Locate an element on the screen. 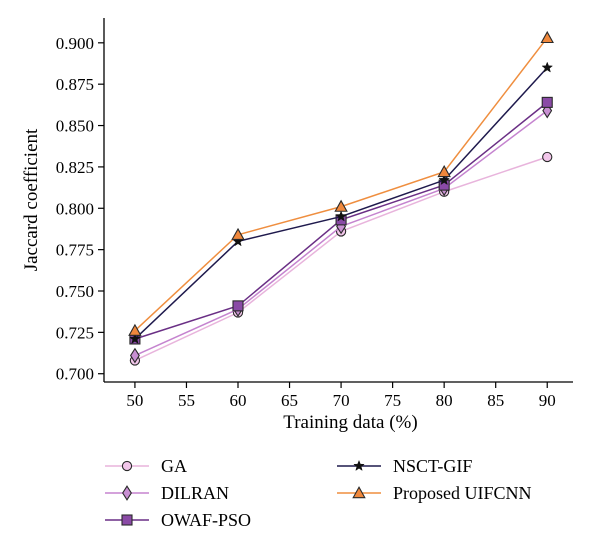  legend-item: GA is located at coordinates (146, 466).